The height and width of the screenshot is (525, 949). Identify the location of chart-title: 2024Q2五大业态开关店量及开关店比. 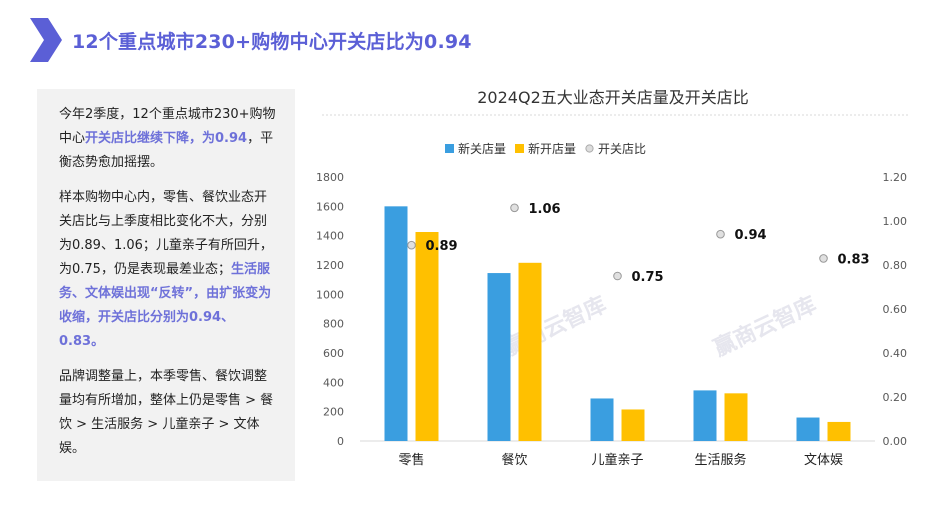
(613, 97).